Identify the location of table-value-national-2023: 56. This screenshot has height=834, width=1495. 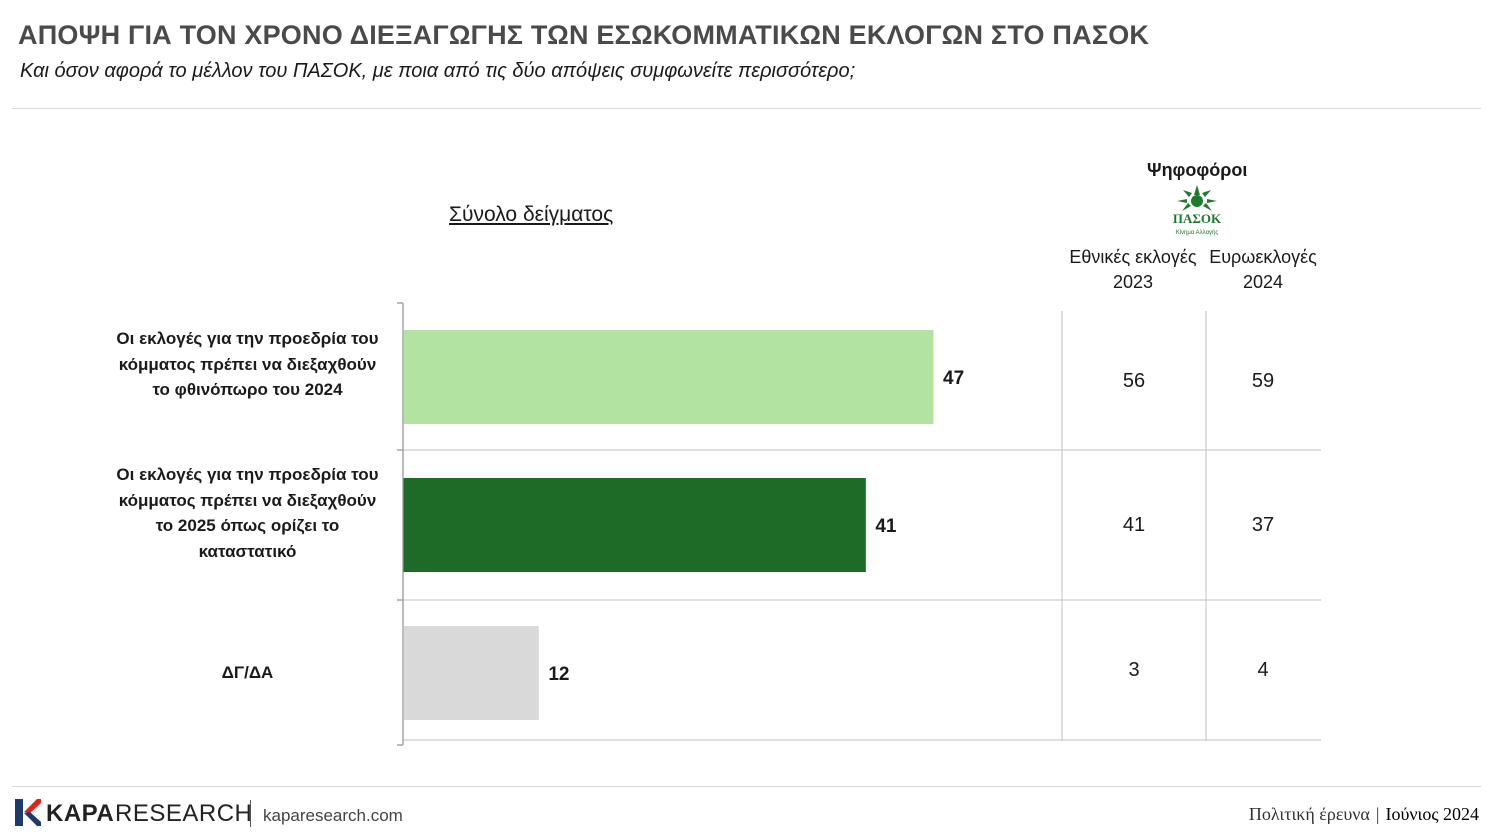
(1134, 381).